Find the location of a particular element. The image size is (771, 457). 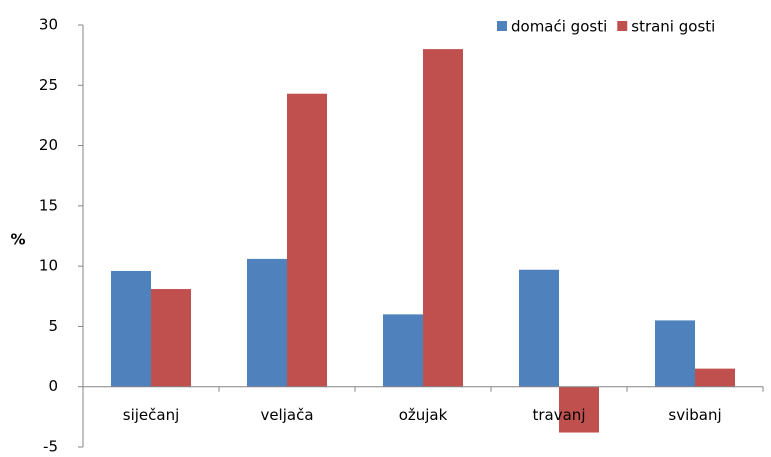

y-tick-label: 5 is located at coordinates (53, 326).